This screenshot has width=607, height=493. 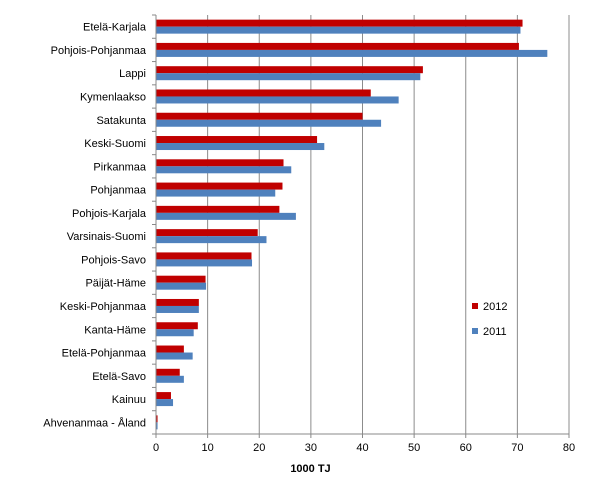 What do you see at coordinates (113, 97) in the screenshot?
I see `category-label: Kymenlaakso` at bounding box center [113, 97].